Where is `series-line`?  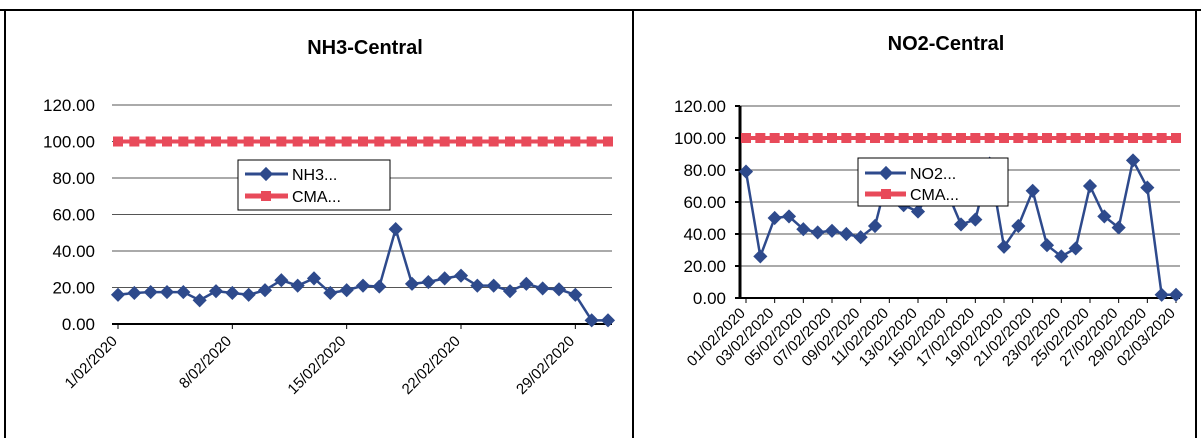
series-line is located at coordinates (362, 274).